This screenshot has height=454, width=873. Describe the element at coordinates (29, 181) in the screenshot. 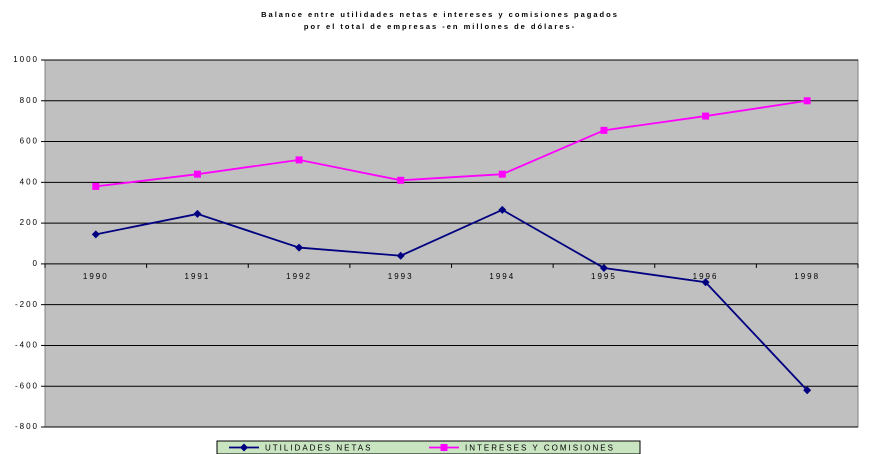

I see `y-tick-label: 400` at that location.